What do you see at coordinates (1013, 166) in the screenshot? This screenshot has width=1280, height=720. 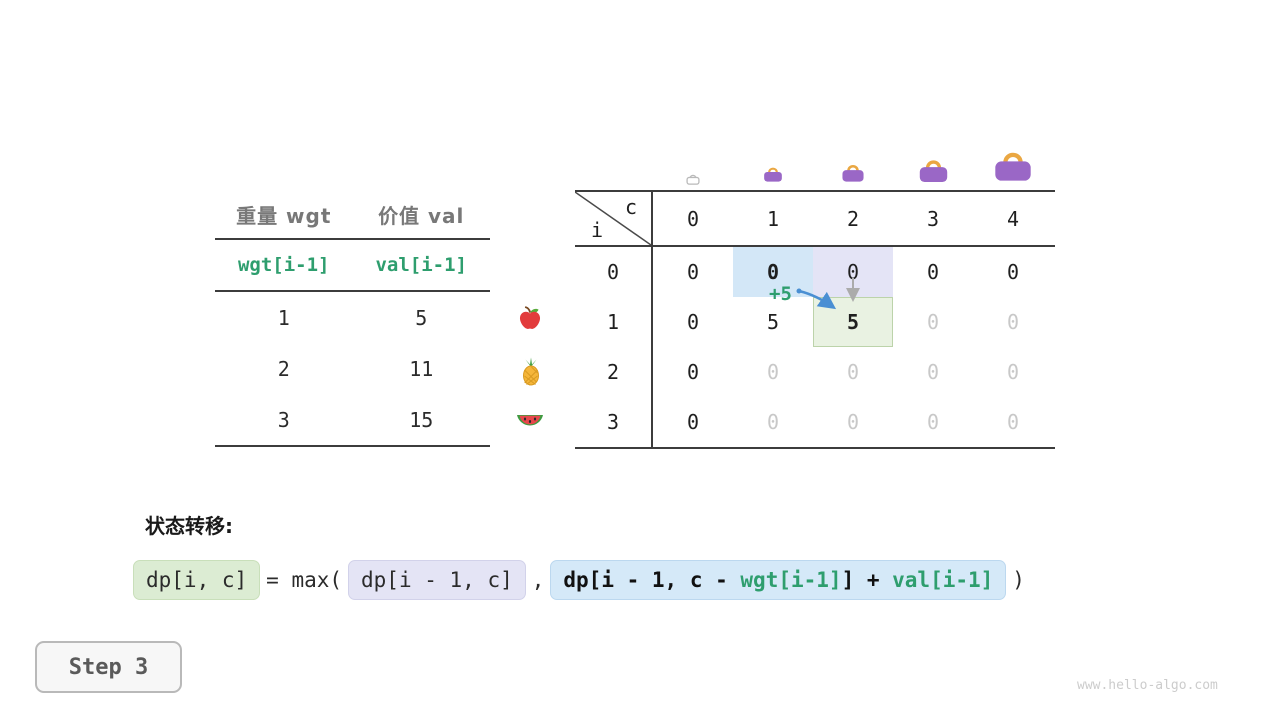 I see `bag-xlarge-icon` at bounding box center [1013, 166].